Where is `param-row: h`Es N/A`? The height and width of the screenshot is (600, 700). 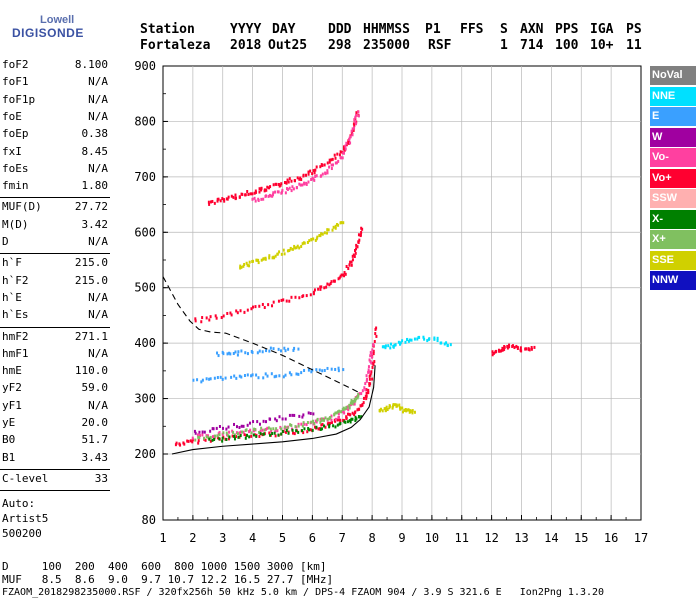
param-row: h`Es N/A is located at coordinates (55, 316).